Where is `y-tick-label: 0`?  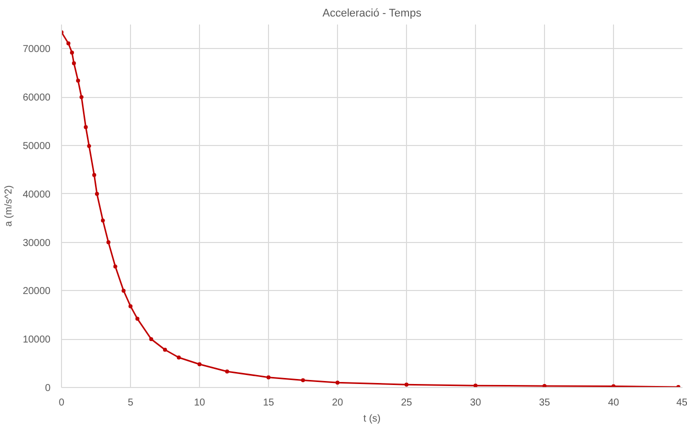
y-tick-label: 0 is located at coordinates (47, 388).